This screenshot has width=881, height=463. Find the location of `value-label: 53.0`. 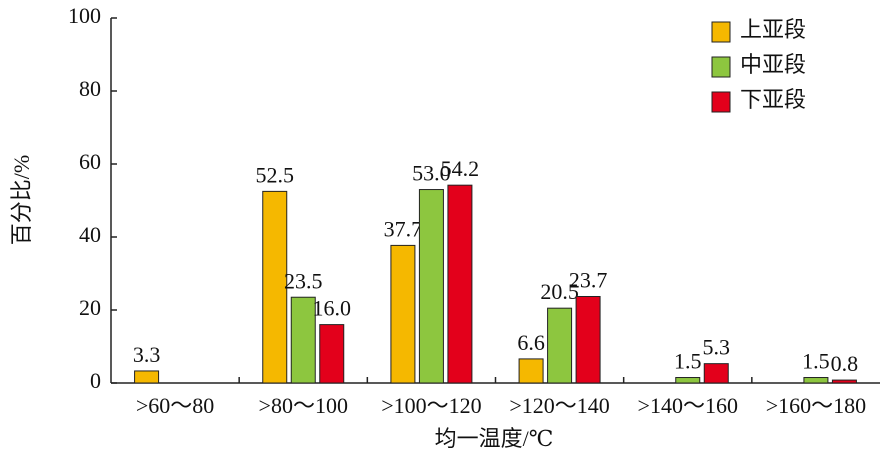

value-label: 53.0 is located at coordinates (431, 173).